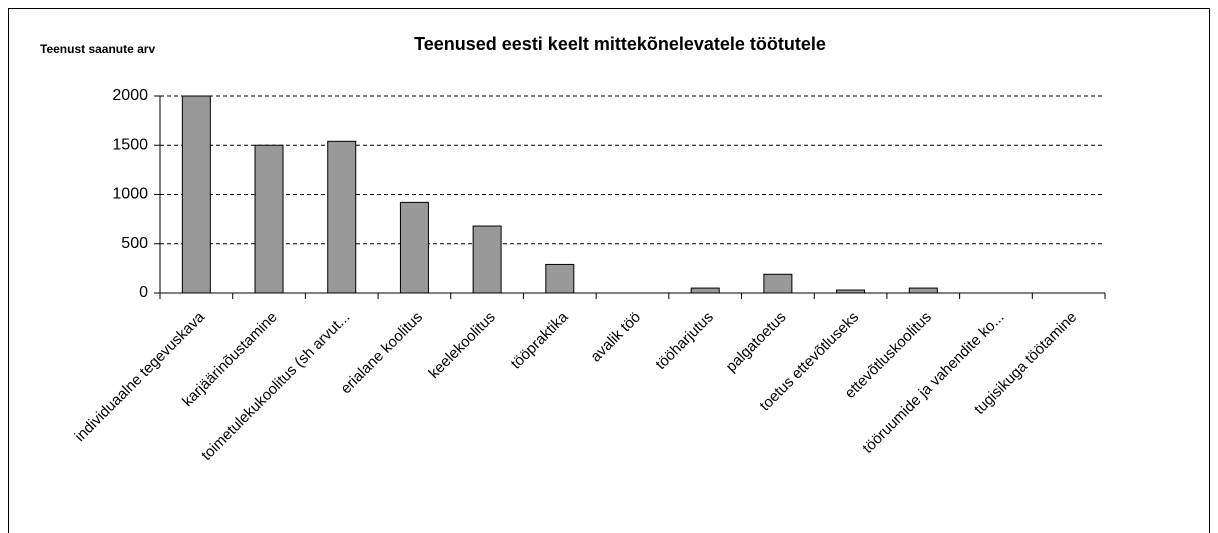 The height and width of the screenshot is (533, 1218). Describe the element at coordinates (130, 95) in the screenshot. I see `y-tick-label: 2000` at that location.